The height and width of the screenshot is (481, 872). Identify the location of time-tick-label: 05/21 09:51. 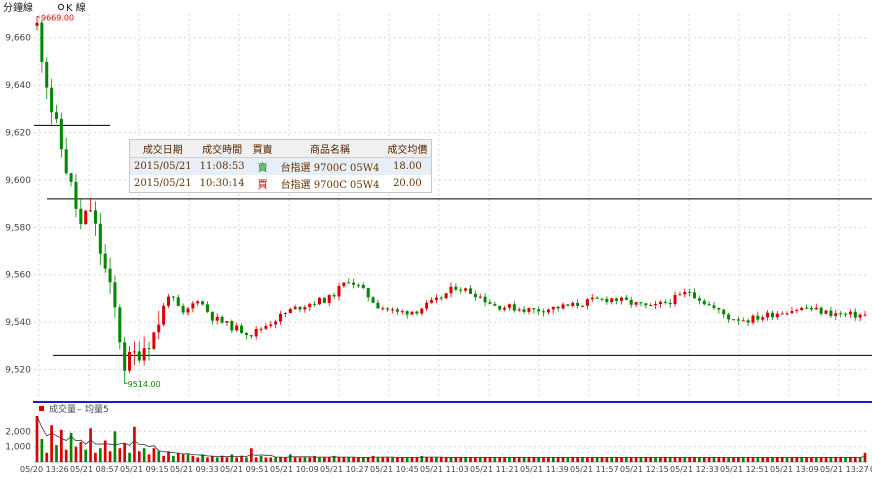
(244, 469).